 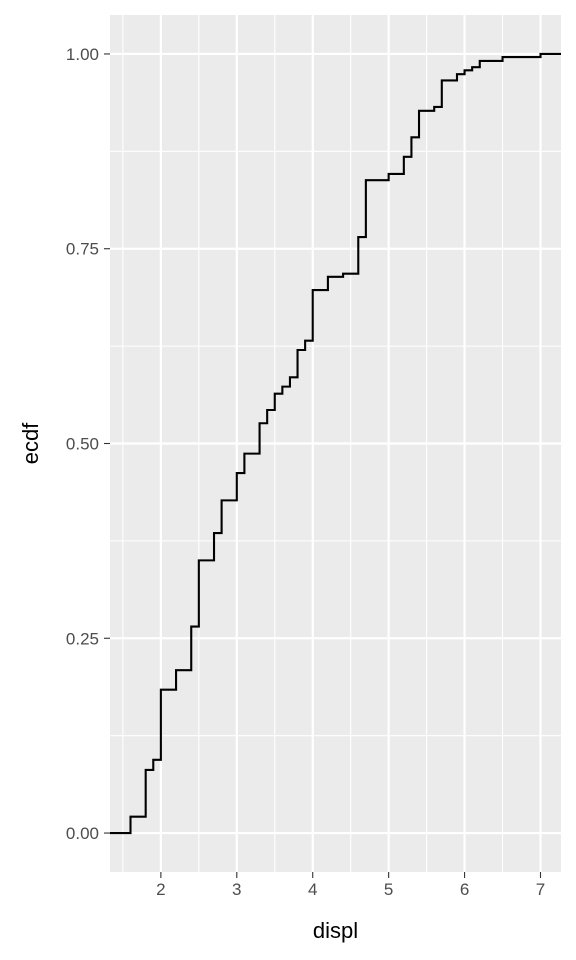 I want to click on x-axis: 2 3 4 5 6 7, so click(x=350, y=885).